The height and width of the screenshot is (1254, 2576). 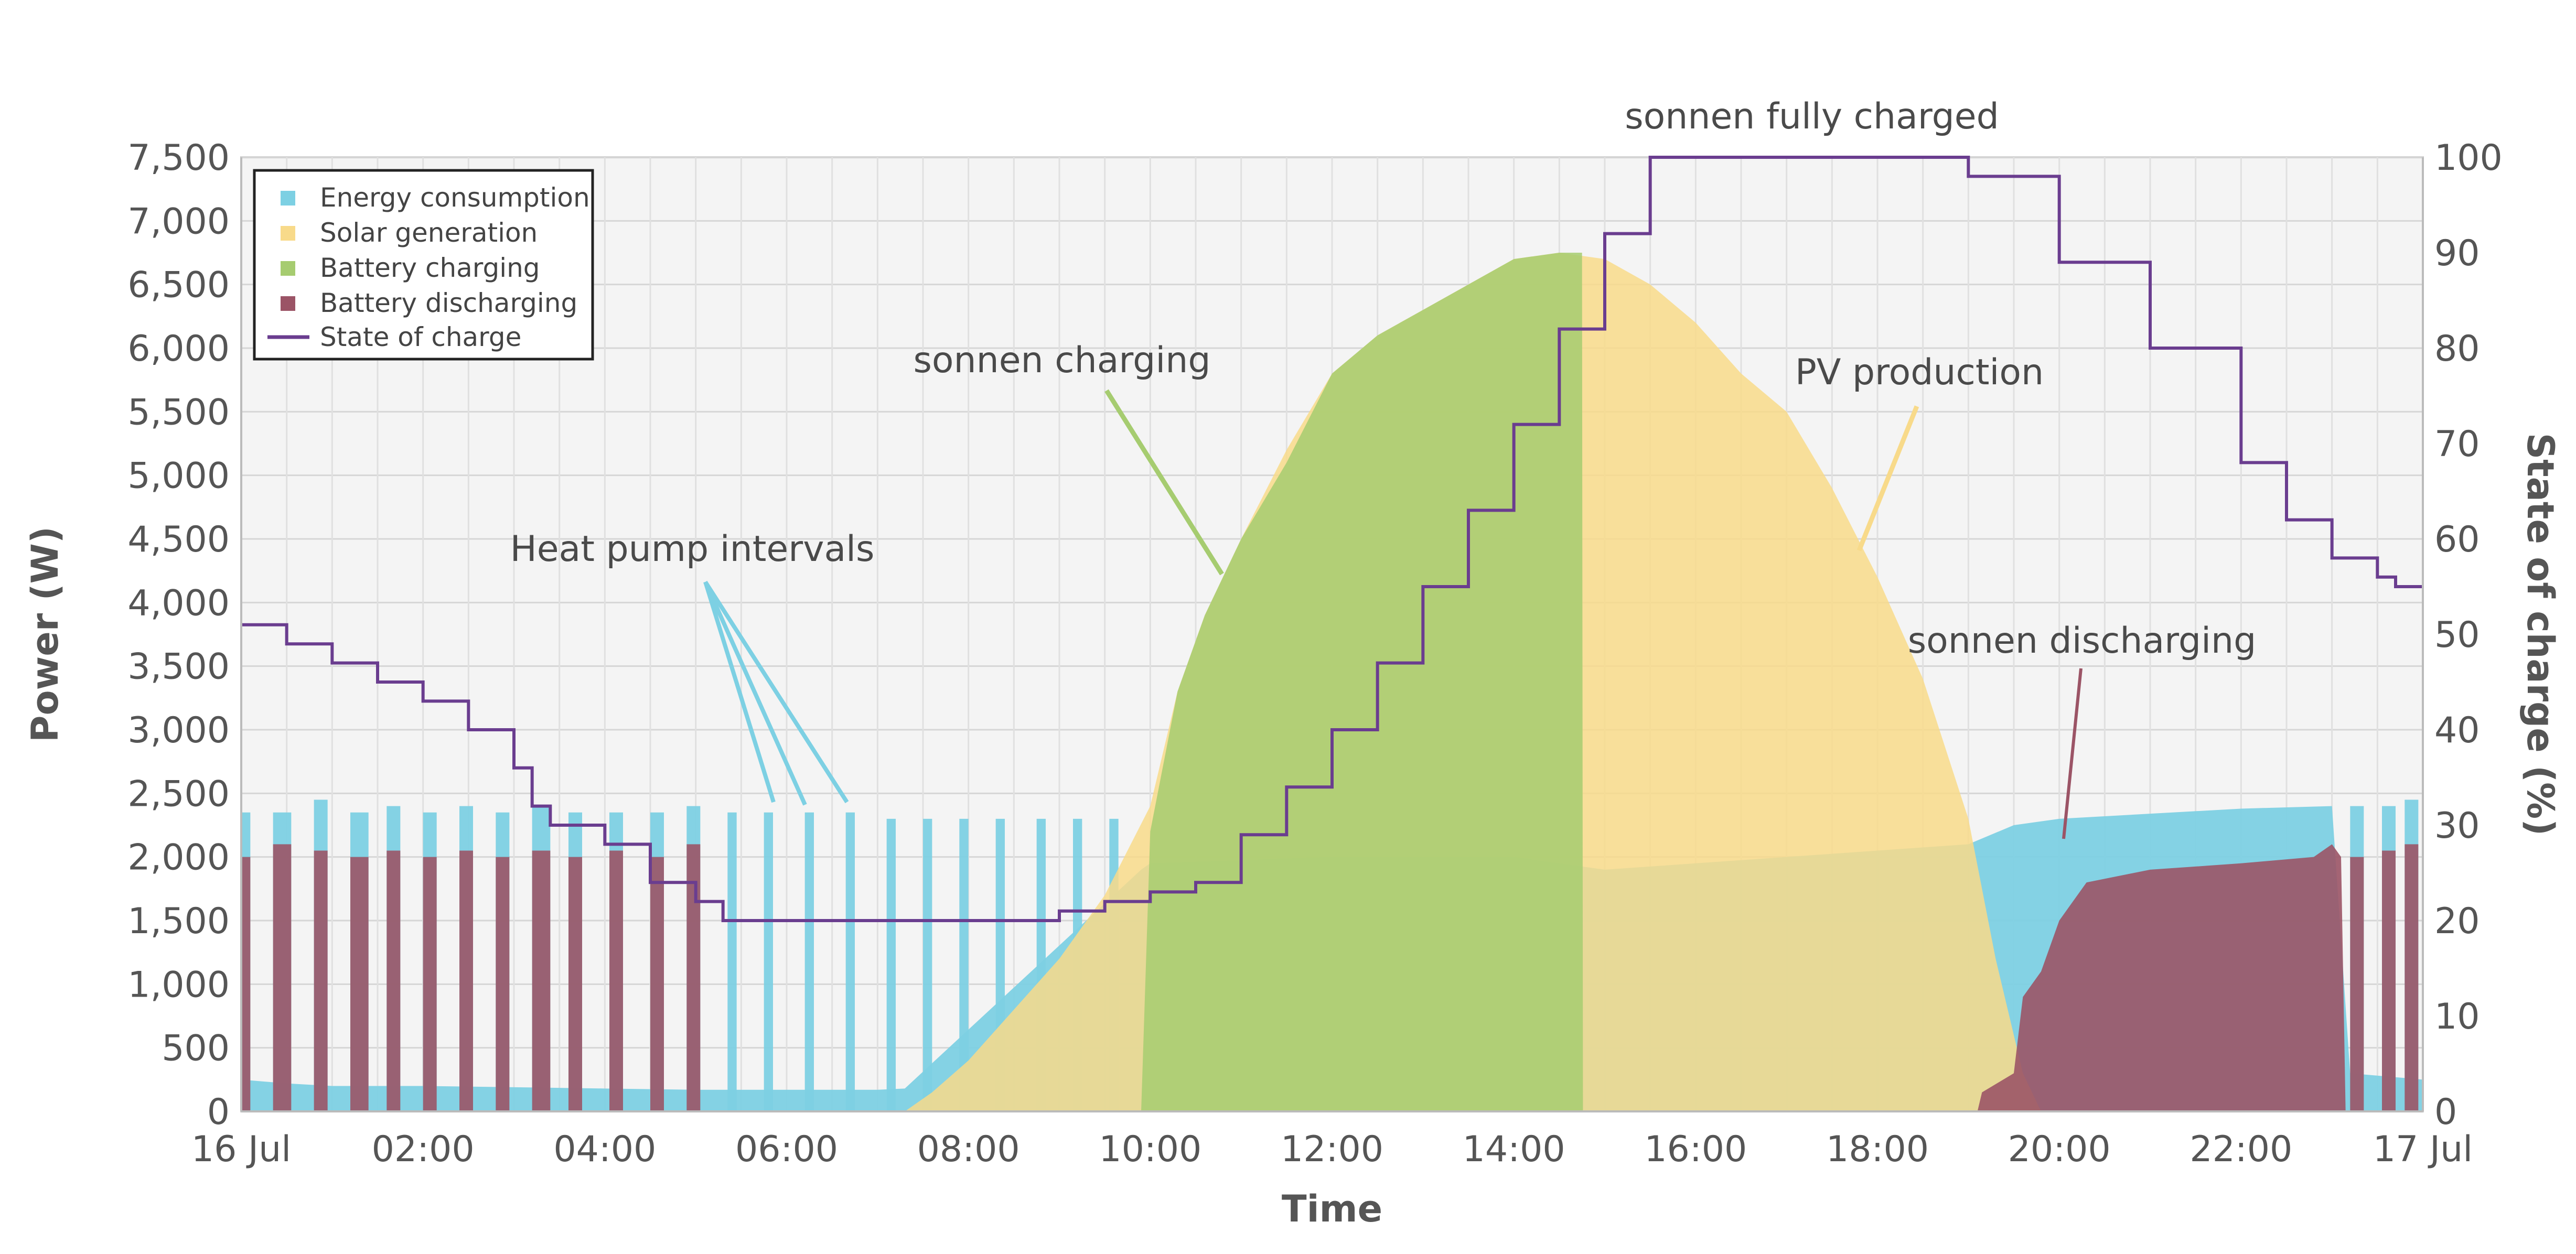 I want to click on y-tick-label-7: 3,500, so click(x=178, y=667).